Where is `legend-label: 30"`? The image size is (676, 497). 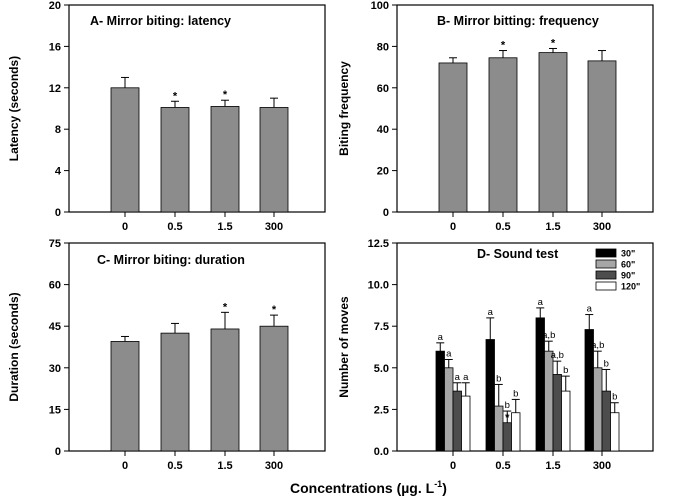
legend-label: 30" is located at coordinates (628, 254).